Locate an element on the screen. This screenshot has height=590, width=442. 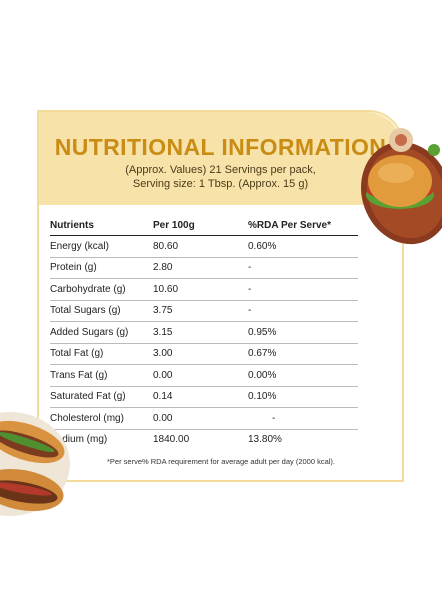
burger-image is located at coordinates (401, 186).